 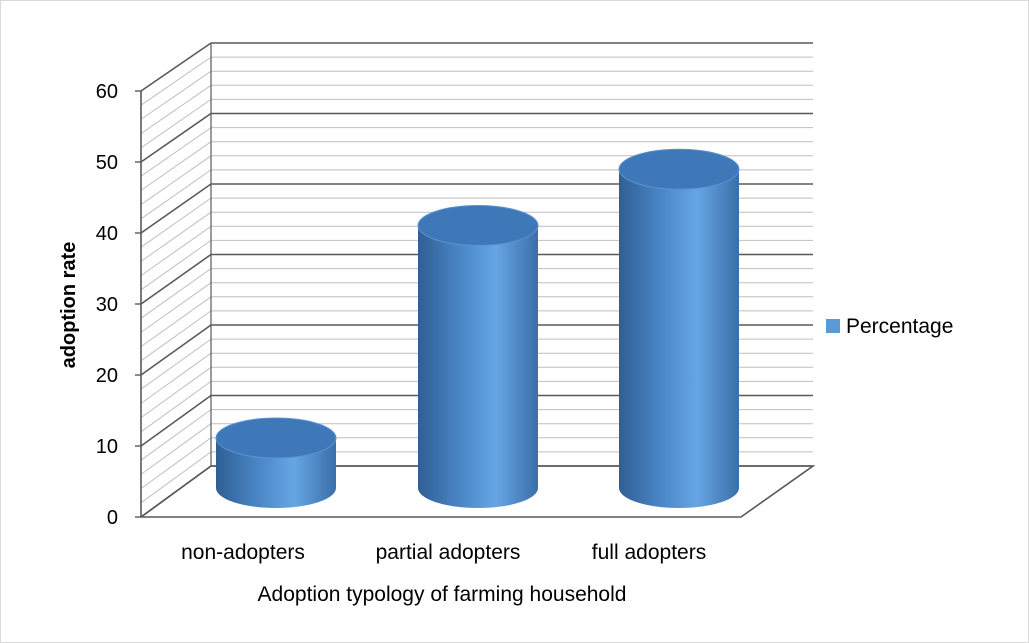 I want to click on floor-outline, so click(x=478, y=491).